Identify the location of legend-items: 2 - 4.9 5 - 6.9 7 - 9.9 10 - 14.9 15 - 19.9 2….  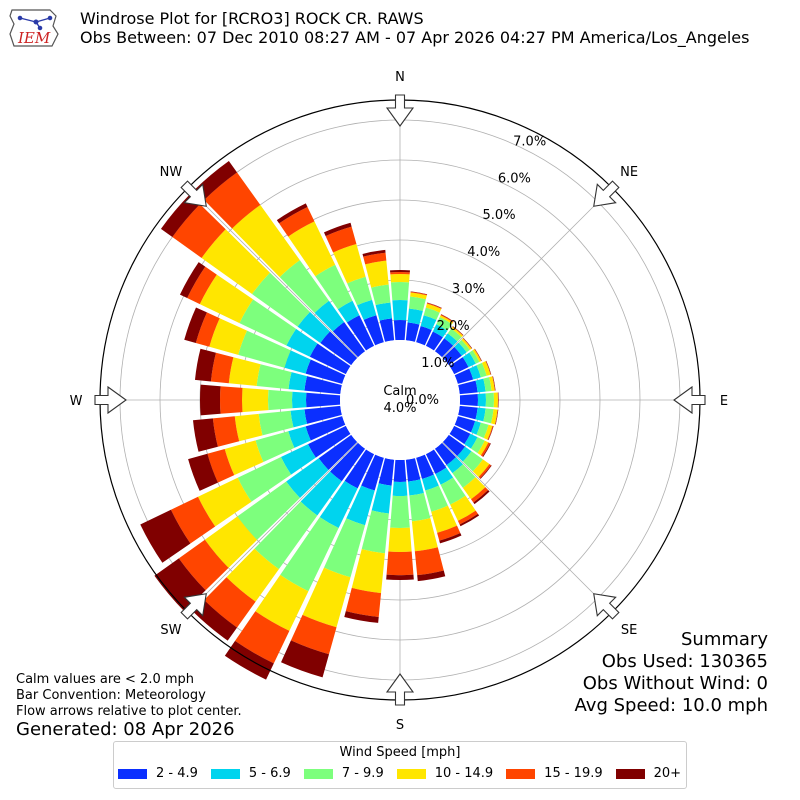
(406, 773).